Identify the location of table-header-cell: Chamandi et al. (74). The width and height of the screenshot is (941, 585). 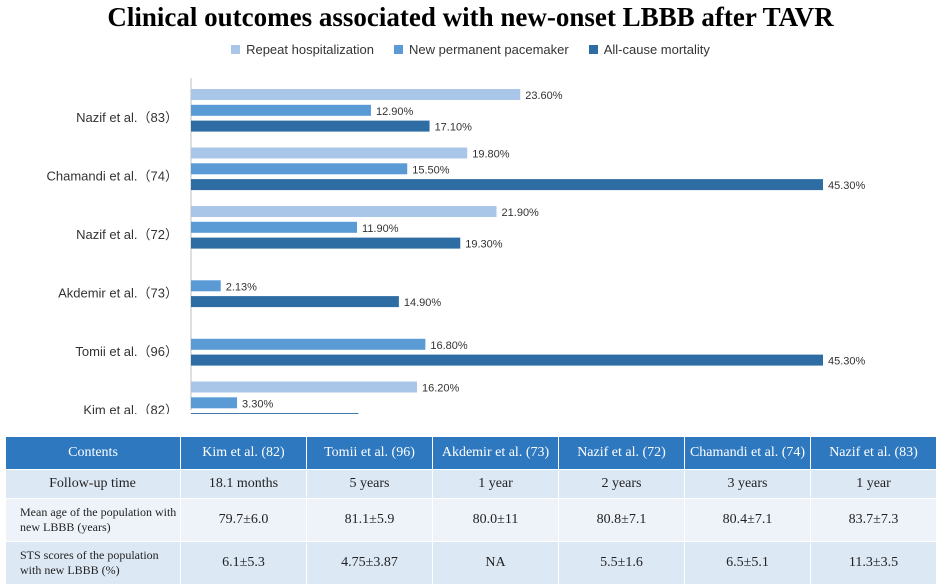
(747, 453).